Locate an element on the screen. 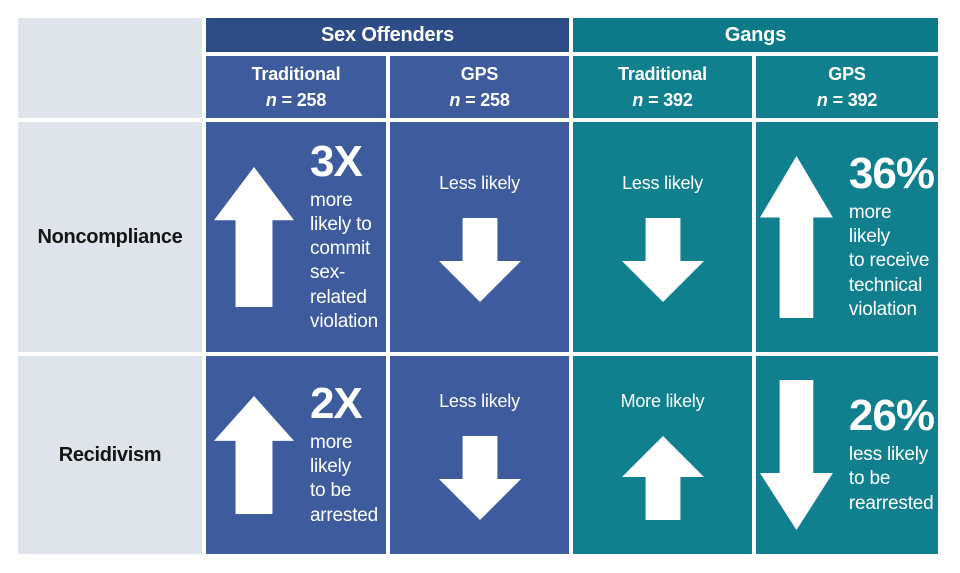 Image resolution: width=960 pixels, height=573 pixels. group-header-label: Sex Offenders is located at coordinates (387, 34).